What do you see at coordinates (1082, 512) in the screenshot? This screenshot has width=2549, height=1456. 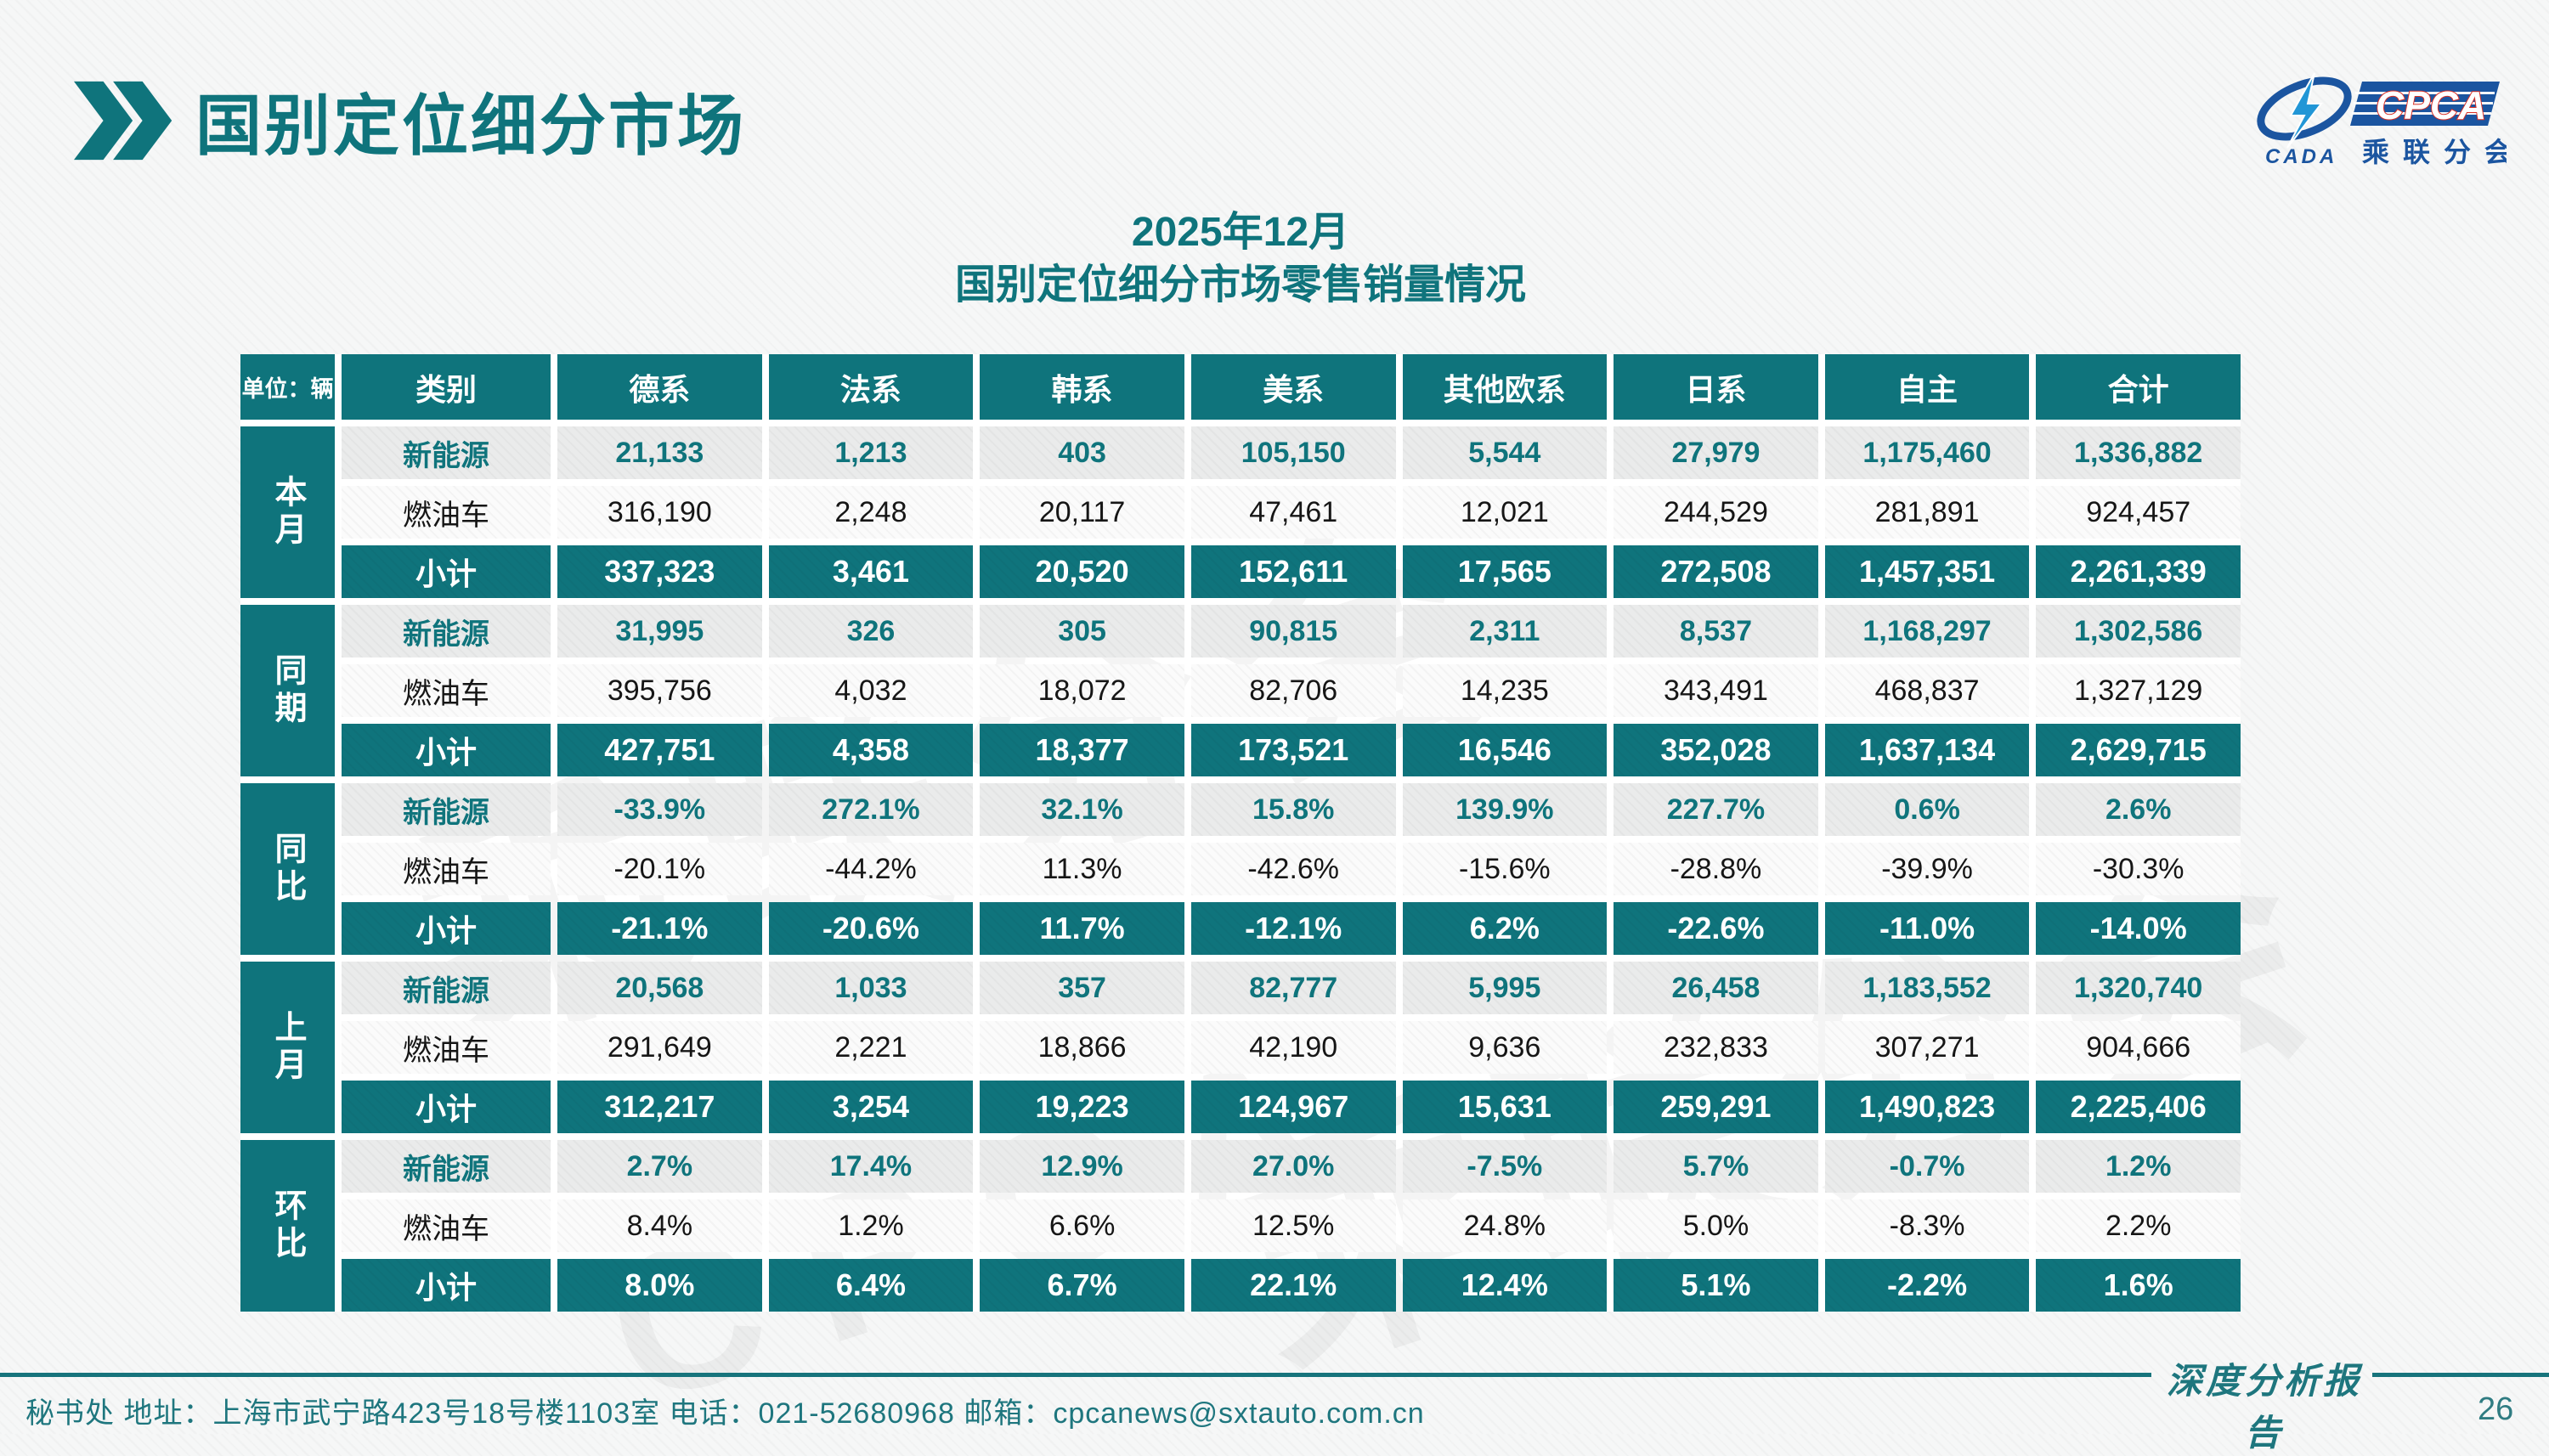 I see `data-cell: 20,117` at bounding box center [1082, 512].